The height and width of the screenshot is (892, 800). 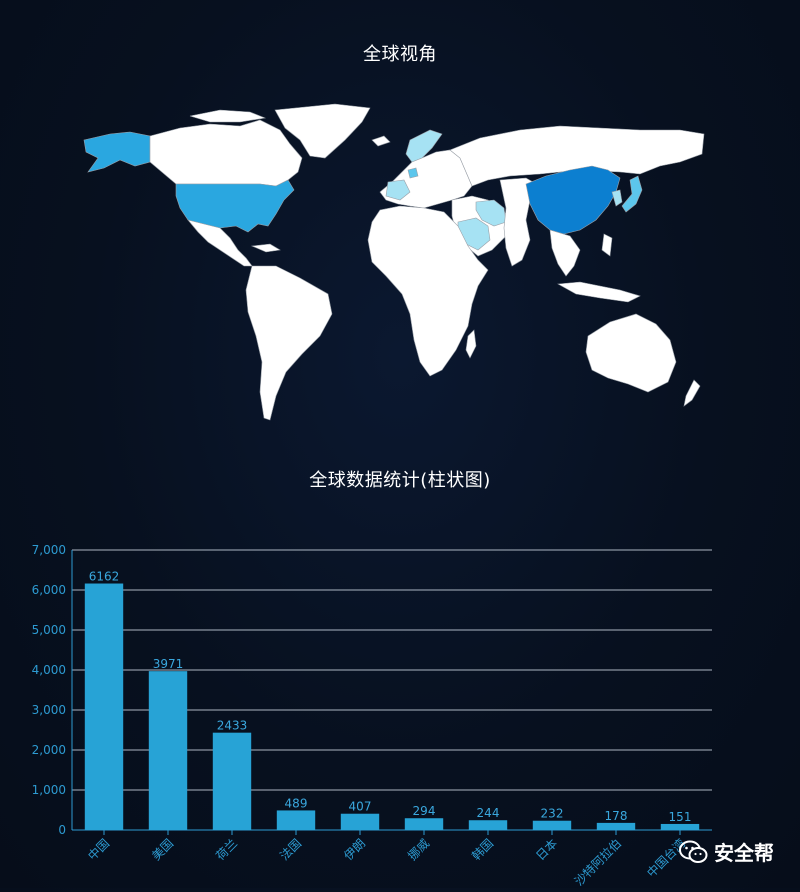 What do you see at coordinates (424, 811) in the screenshot?
I see `bar-value-label: 294` at bounding box center [424, 811].